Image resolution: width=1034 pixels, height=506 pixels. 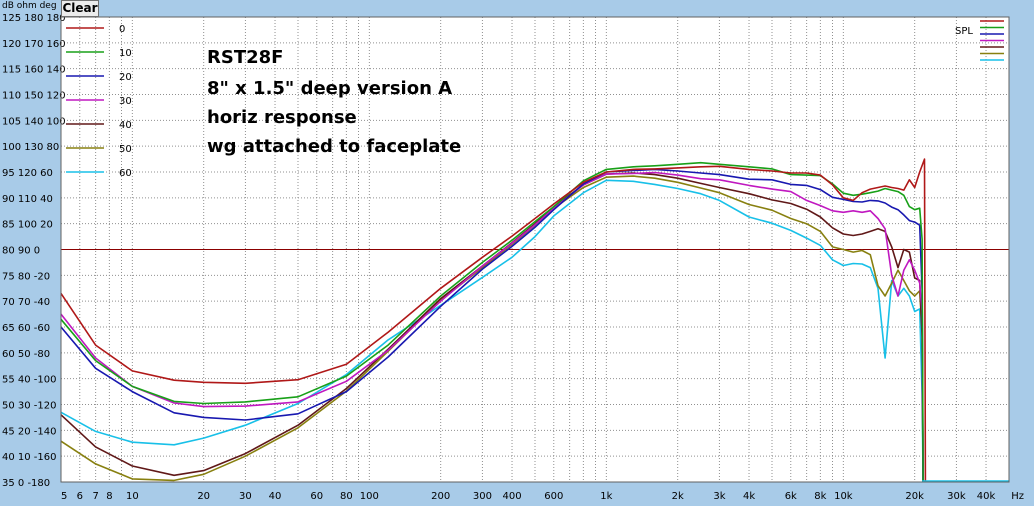 What do you see at coordinates (964, 31) in the screenshot?
I see `spl-label: SPL` at bounding box center [964, 31].